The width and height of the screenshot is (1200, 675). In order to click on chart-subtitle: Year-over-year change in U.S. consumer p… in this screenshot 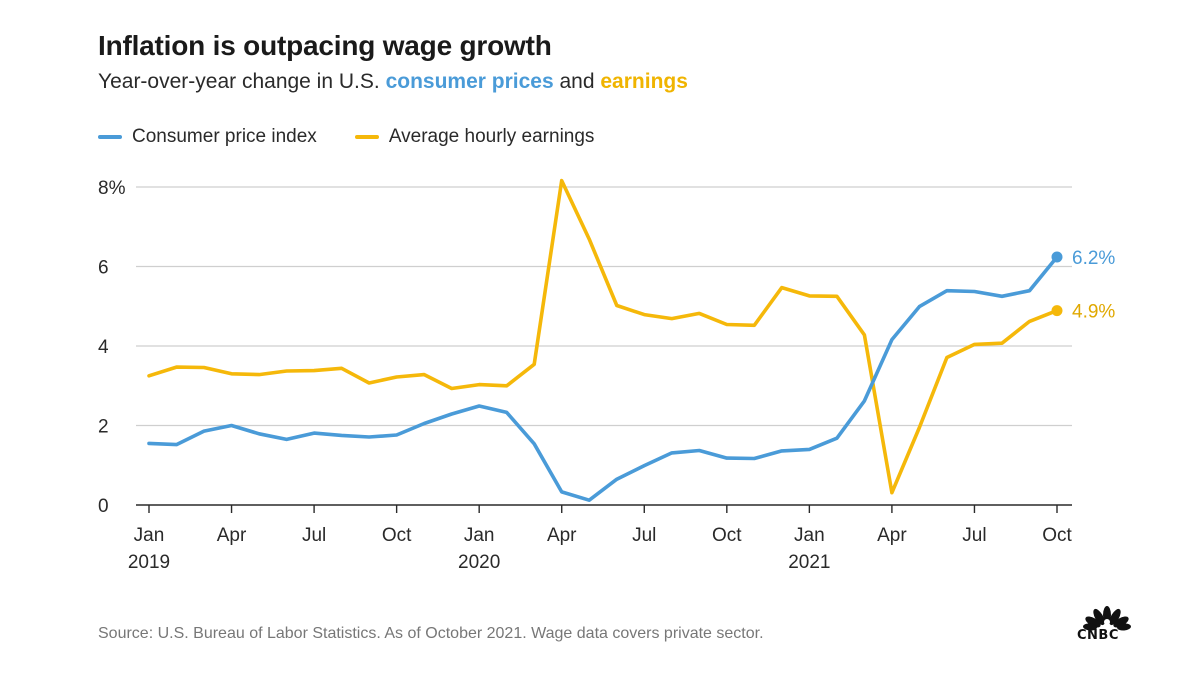, I will do `click(393, 82)`.